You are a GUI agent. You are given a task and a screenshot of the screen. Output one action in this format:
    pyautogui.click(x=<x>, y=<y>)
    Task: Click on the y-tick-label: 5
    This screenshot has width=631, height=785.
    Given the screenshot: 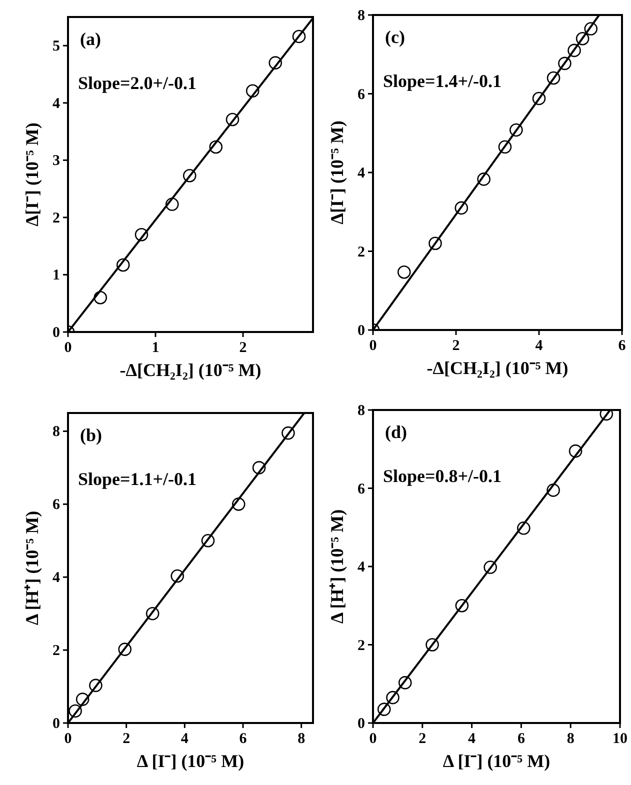 What is the action you would take?
    pyautogui.click(x=56, y=46)
    